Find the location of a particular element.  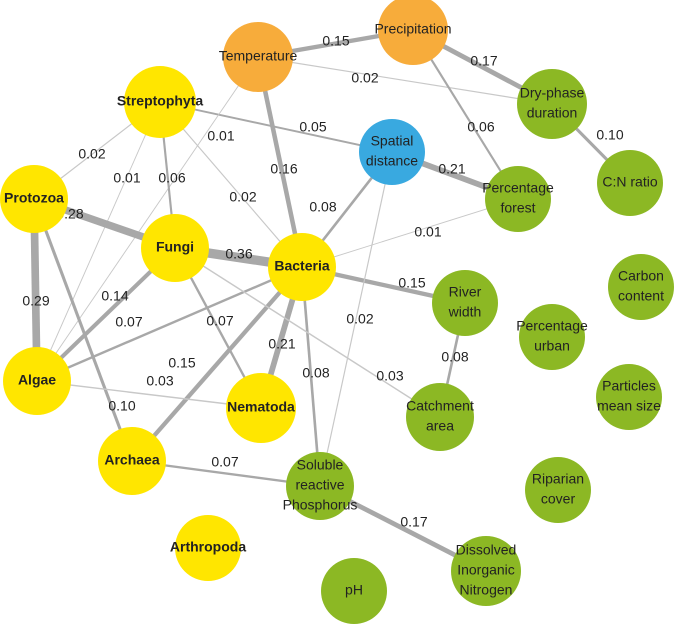

node-label: Carbon is located at coordinates (641, 276).